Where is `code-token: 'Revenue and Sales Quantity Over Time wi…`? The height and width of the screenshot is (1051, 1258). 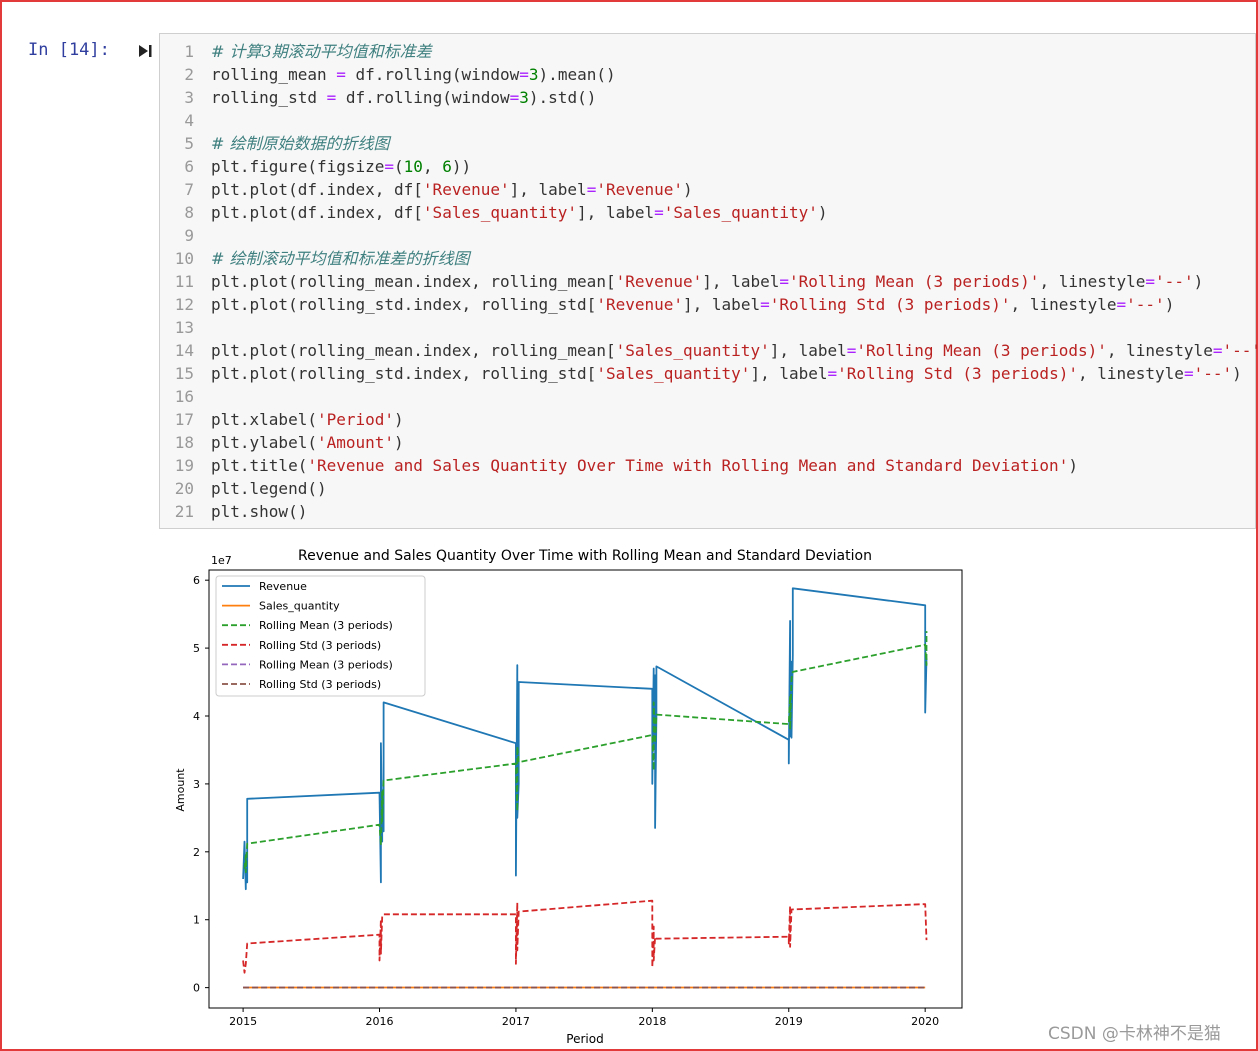
code-token: 'Revenue and Sales Quantity Over Time wi… is located at coordinates (688, 465).